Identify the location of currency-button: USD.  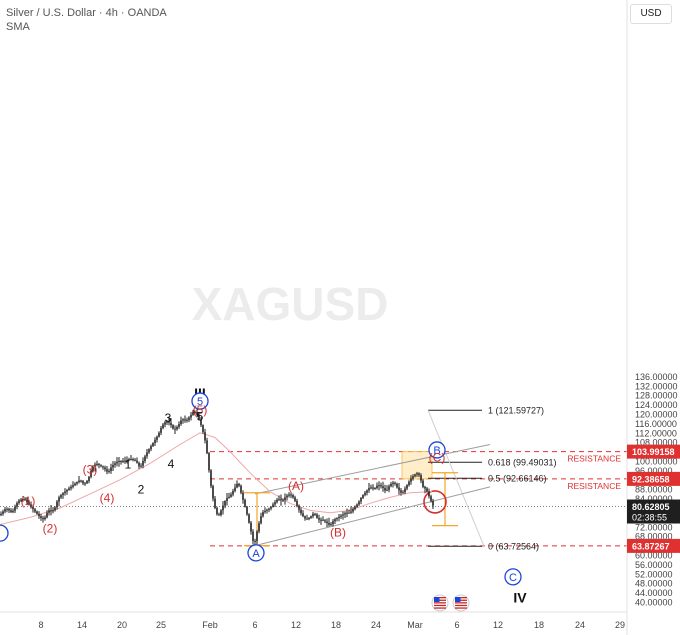
(651, 14).